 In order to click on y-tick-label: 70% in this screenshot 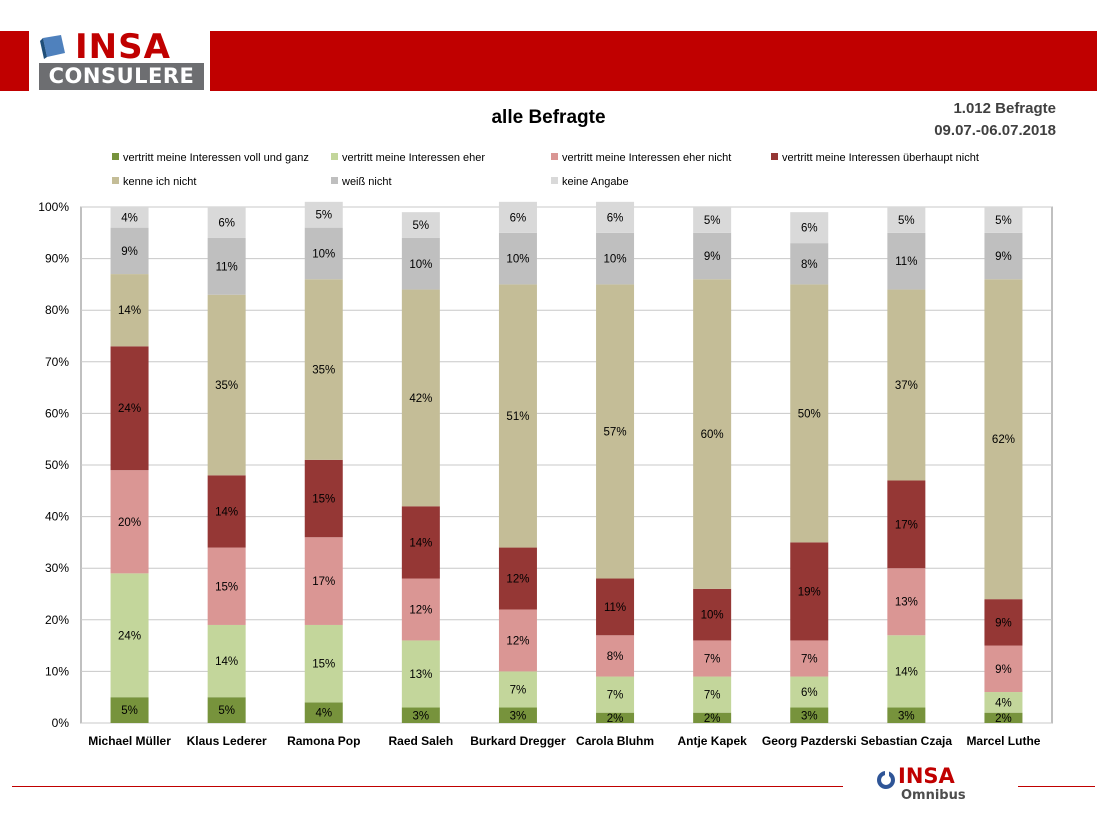, I will do `click(57, 362)`.